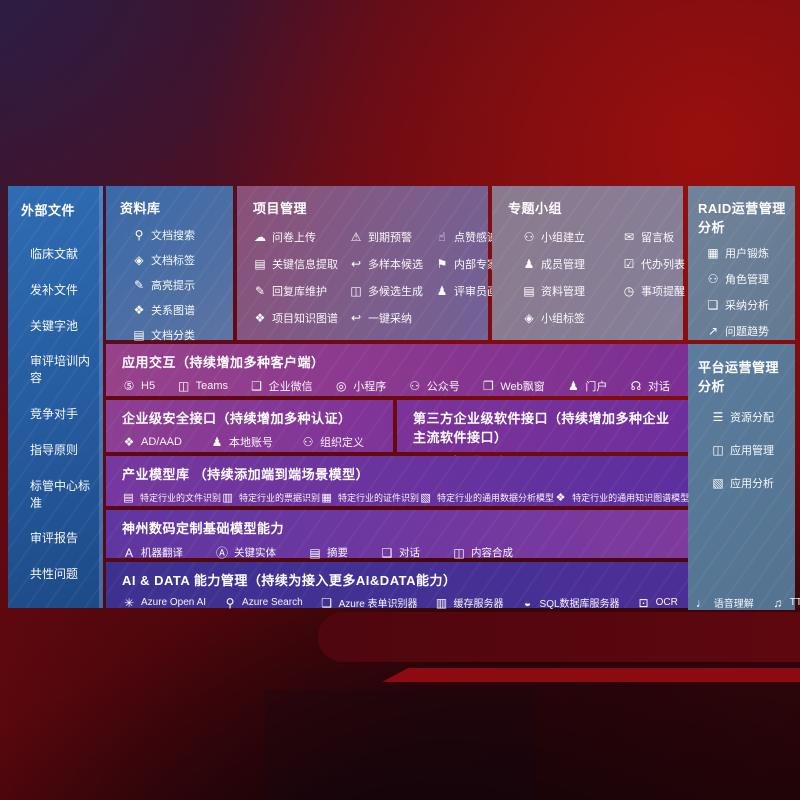  What do you see at coordinates (718, 483) in the screenshot?
I see `app-analysis-icon: ▧` at bounding box center [718, 483].